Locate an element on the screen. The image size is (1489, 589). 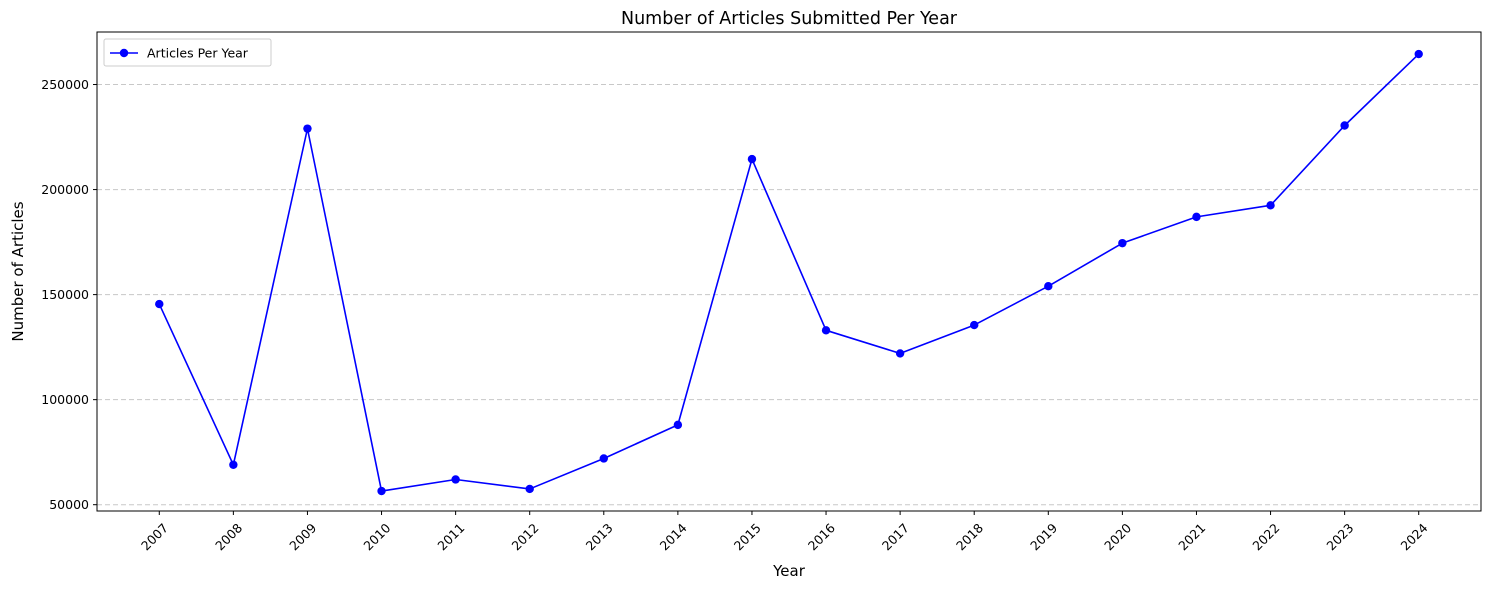
y-tick-label: 150000 is located at coordinates (65, 294).